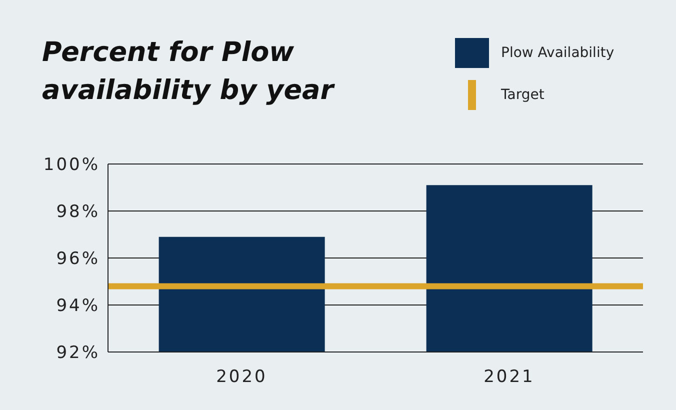 The image size is (676, 410). I want to click on x-tick-label: 2020, so click(242, 377).